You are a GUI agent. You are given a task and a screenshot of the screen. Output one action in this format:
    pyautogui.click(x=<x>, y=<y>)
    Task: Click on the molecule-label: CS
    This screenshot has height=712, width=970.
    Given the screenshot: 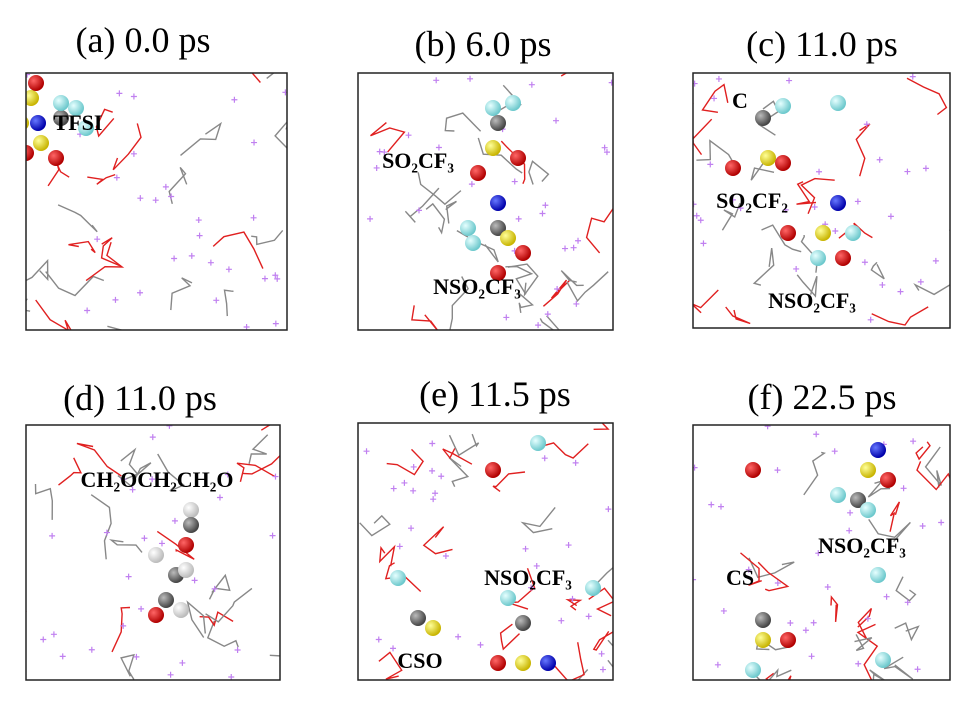 What is the action you would take?
    pyautogui.click(x=740, y=577)
    